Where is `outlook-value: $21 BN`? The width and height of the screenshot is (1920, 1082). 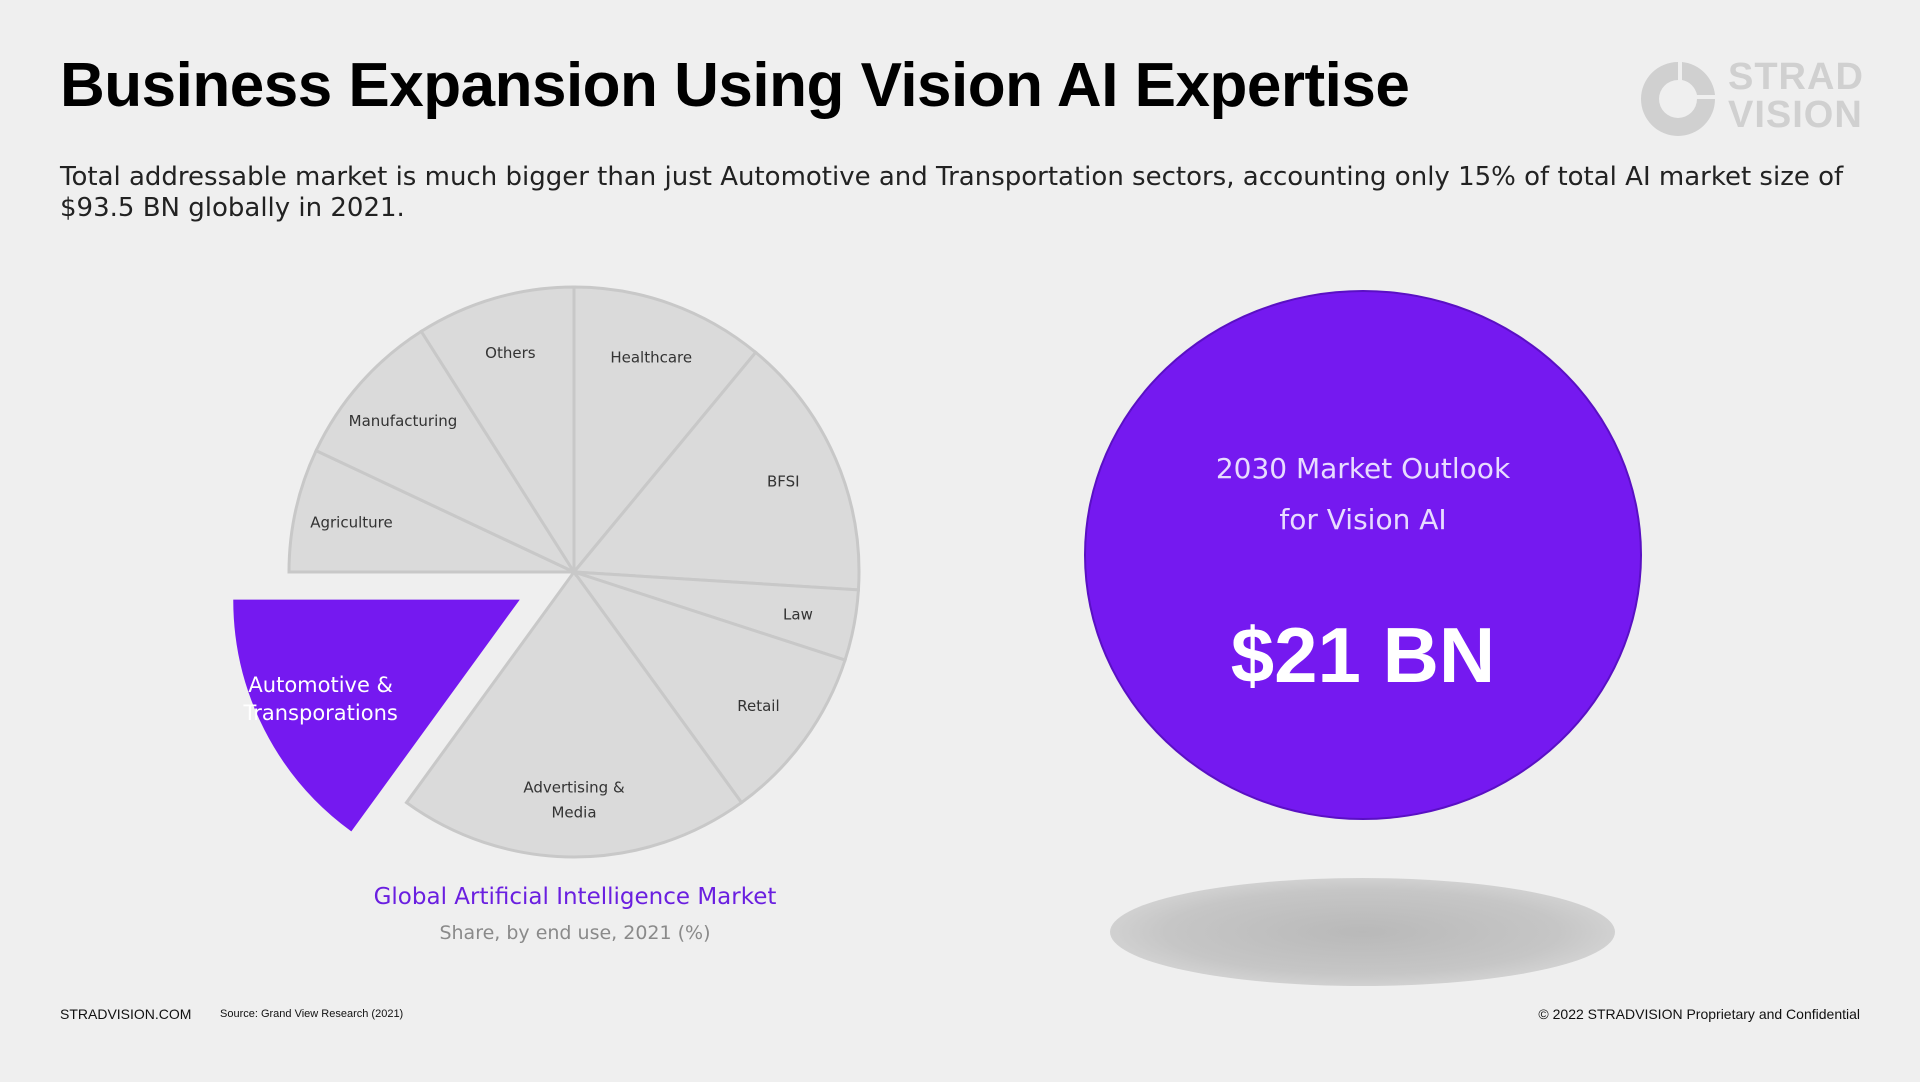 outlook-value: $21 BN is located at coordinates (1363, 655).